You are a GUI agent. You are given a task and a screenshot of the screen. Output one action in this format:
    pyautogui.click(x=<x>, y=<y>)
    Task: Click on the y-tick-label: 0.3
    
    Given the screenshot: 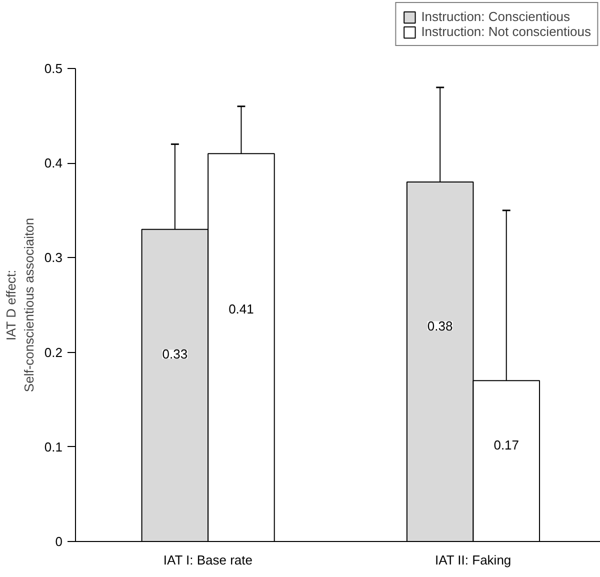 What is the action you would take?
    pyautogui.click(x=53, y=258)
    